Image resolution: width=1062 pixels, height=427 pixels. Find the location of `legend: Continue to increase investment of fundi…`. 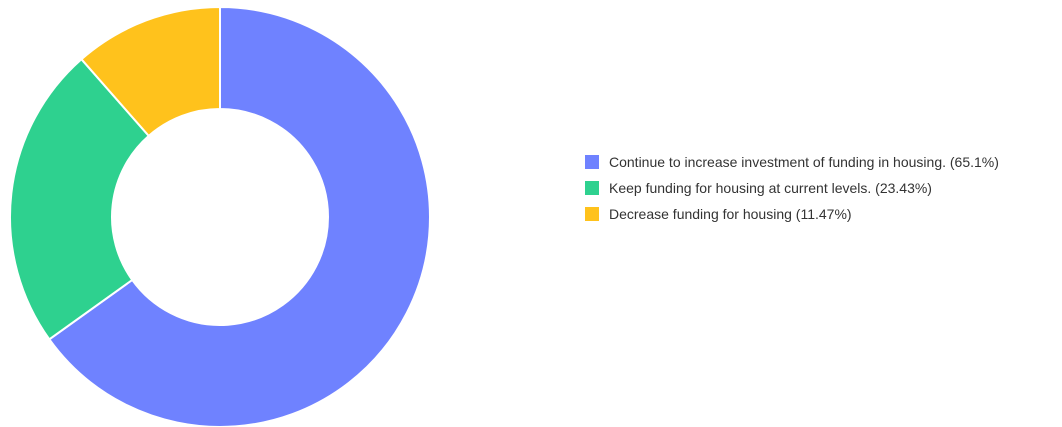

legend: Continue to increase investment of fundi… is located at coordinates (792, 188).